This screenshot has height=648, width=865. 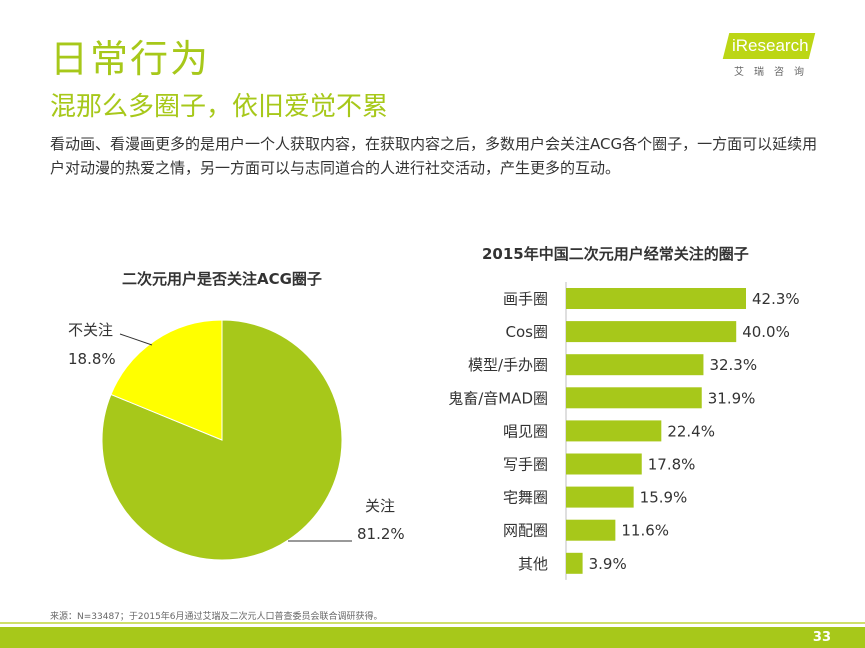 What do you see at coordinates (766, 332) in the screenshot?
I see `bar-value-label-1: 40.0%` at bounding box center [766, 332].